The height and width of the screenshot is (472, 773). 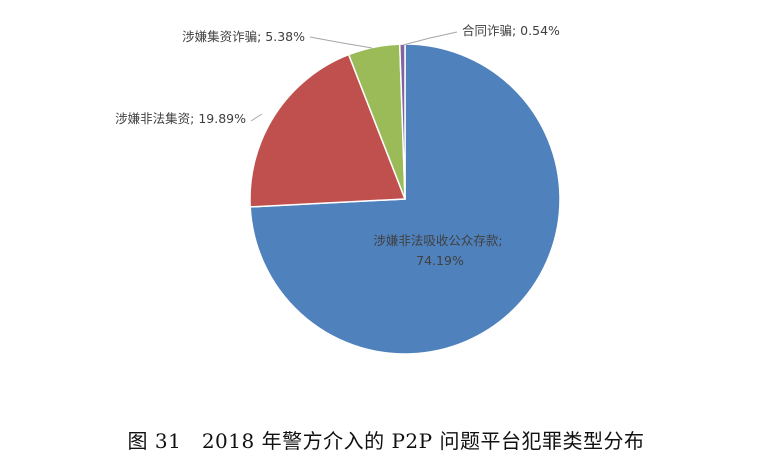 I want to click on slice-illegal-fundraising, so click(x=328, y=130).